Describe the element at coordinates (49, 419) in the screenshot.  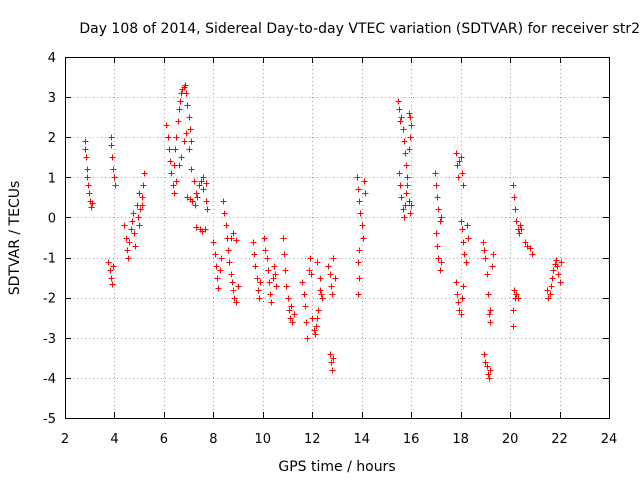
I see `y-tick-label: -5` at that location.